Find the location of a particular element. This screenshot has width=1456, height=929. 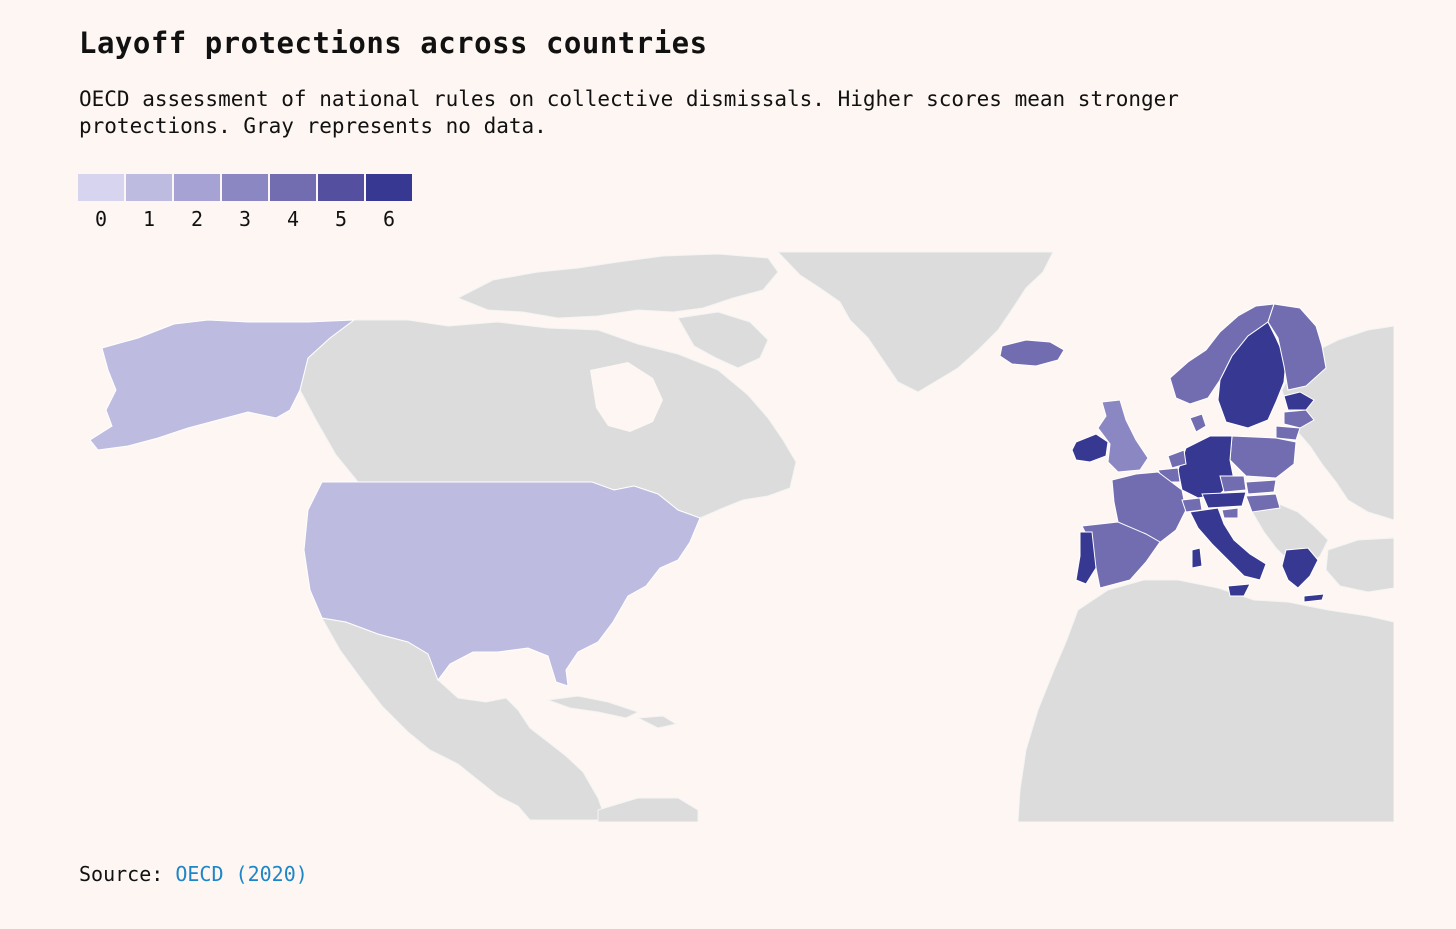

legend-label-2: 2 is located at coordinates (197, 219).